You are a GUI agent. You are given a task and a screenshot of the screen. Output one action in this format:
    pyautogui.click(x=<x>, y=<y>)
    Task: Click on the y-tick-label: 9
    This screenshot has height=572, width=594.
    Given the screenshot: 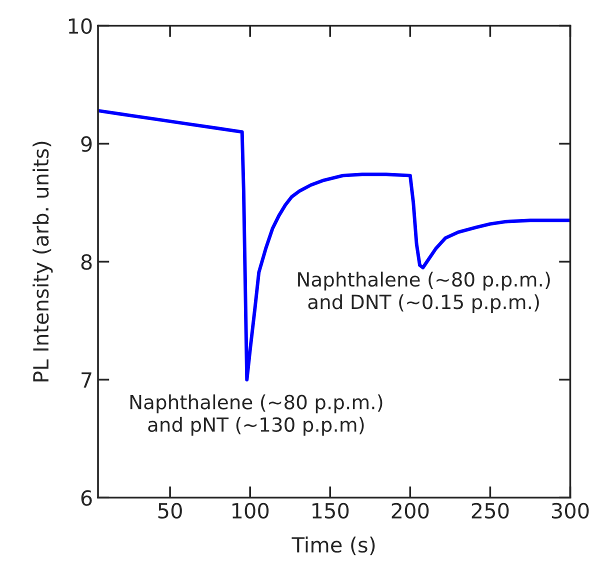 What is the action you would take?
    pyautogui.click(x=86, y=144)
    